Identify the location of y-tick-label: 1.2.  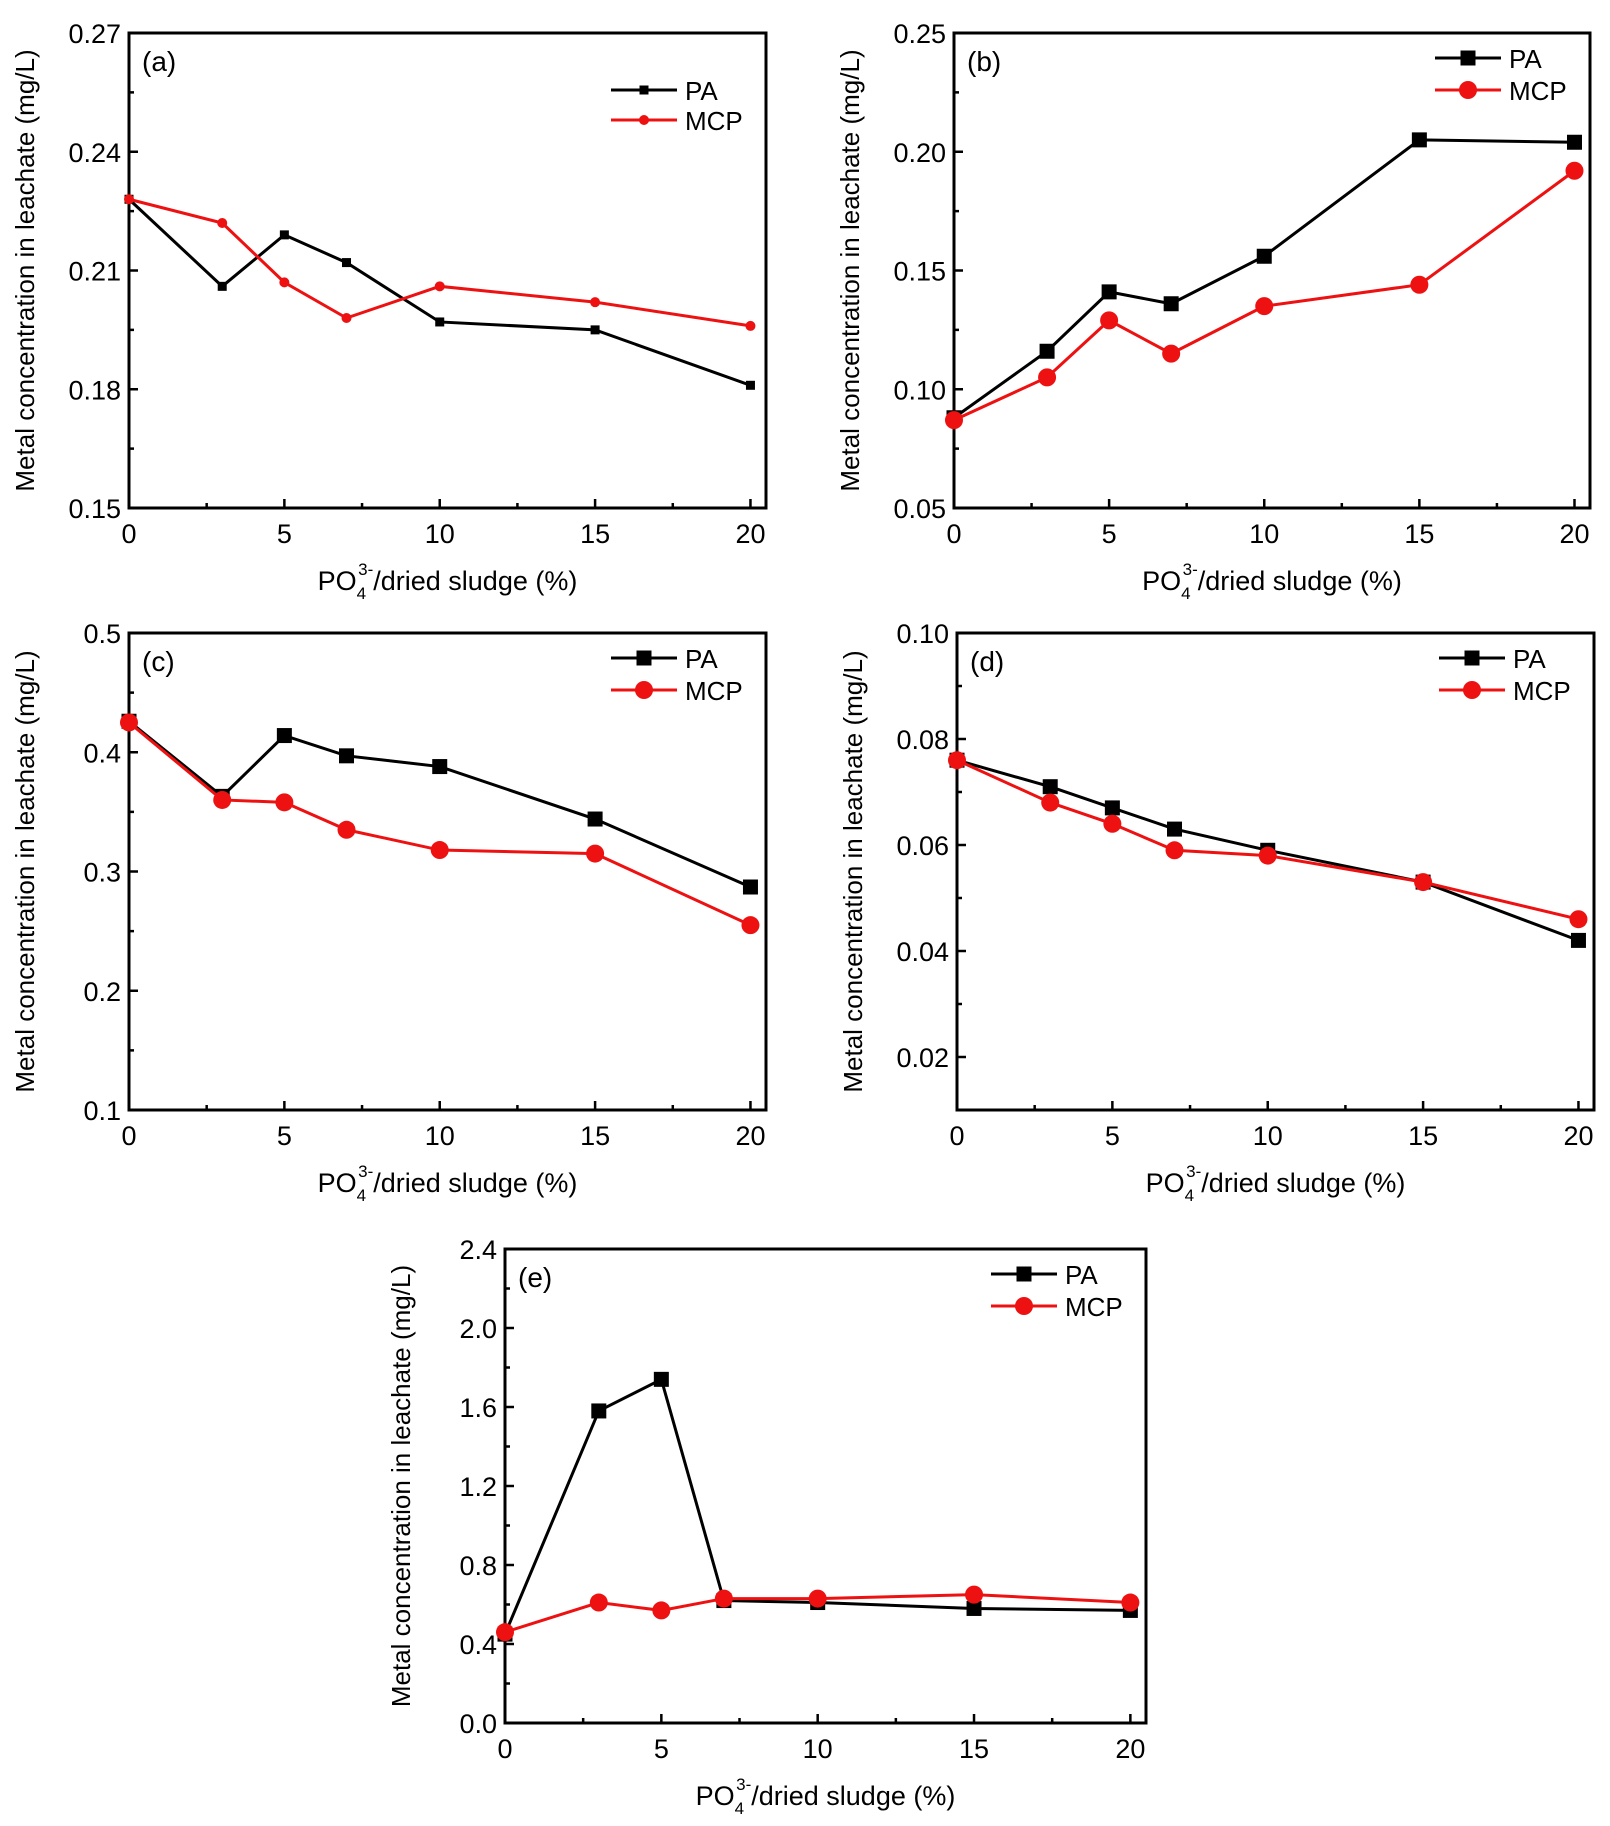
(478, 1487).